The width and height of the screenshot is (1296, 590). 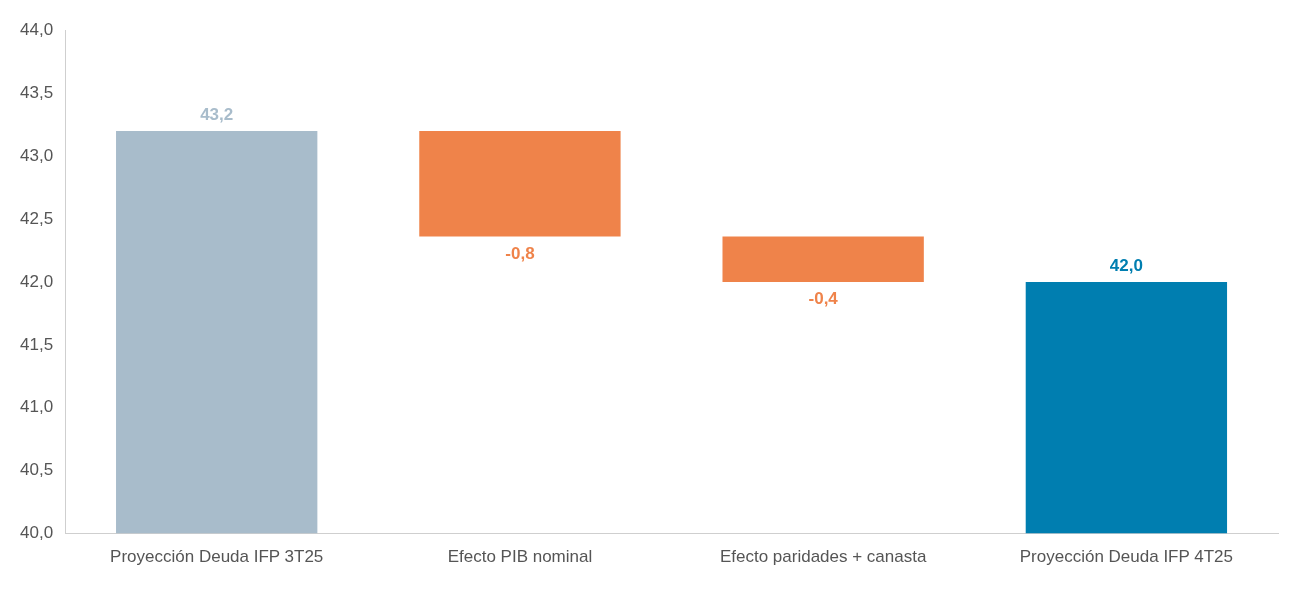 What do you see at coordinates (36, 281) in the screenshot?
I see `y-tick-label: 42,0` at bounding box center [36, 281].